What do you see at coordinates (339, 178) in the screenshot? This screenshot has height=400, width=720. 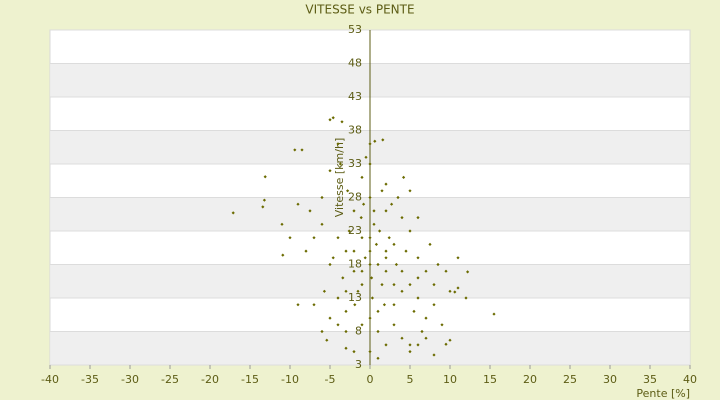 I see `y-axis-title: Vitesse [km/h]` at bounding box center [339, 178].